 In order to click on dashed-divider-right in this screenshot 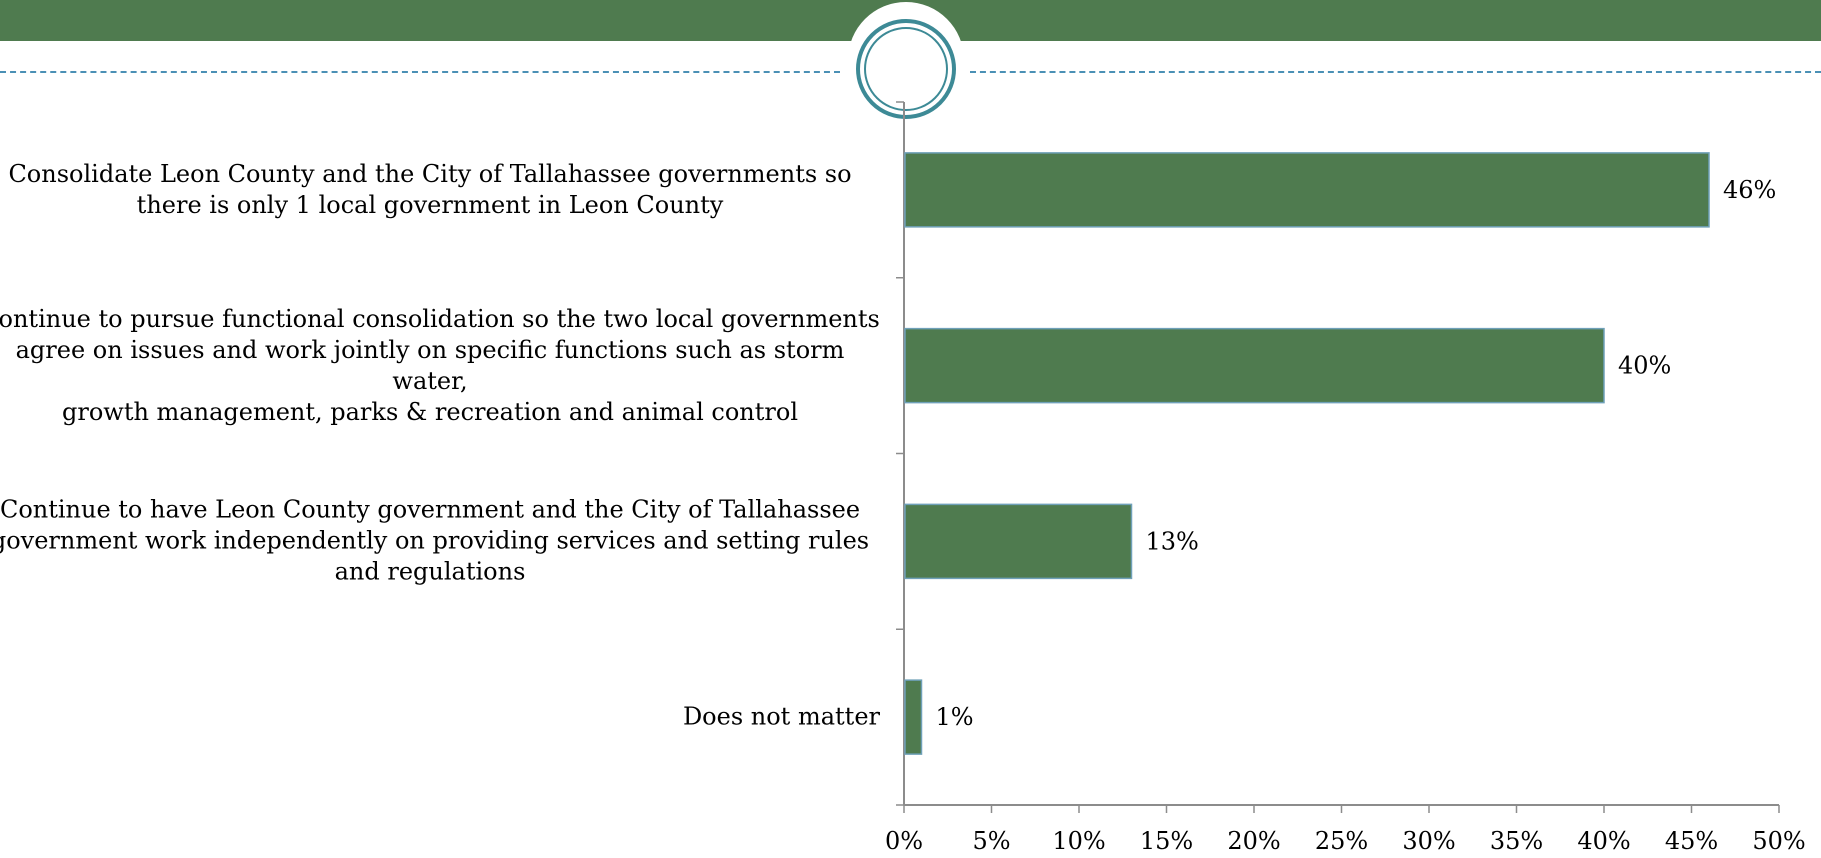, I will do `click(1395, 72)`.